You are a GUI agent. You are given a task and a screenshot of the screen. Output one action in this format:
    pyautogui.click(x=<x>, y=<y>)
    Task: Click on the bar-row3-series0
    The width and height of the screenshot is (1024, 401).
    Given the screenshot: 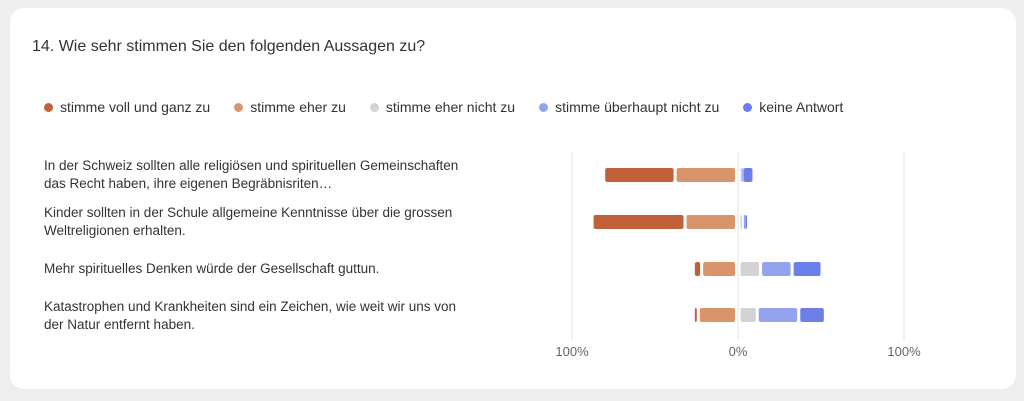 What is the action you would take?
    pyautogui.click(x=695, y=315)
    